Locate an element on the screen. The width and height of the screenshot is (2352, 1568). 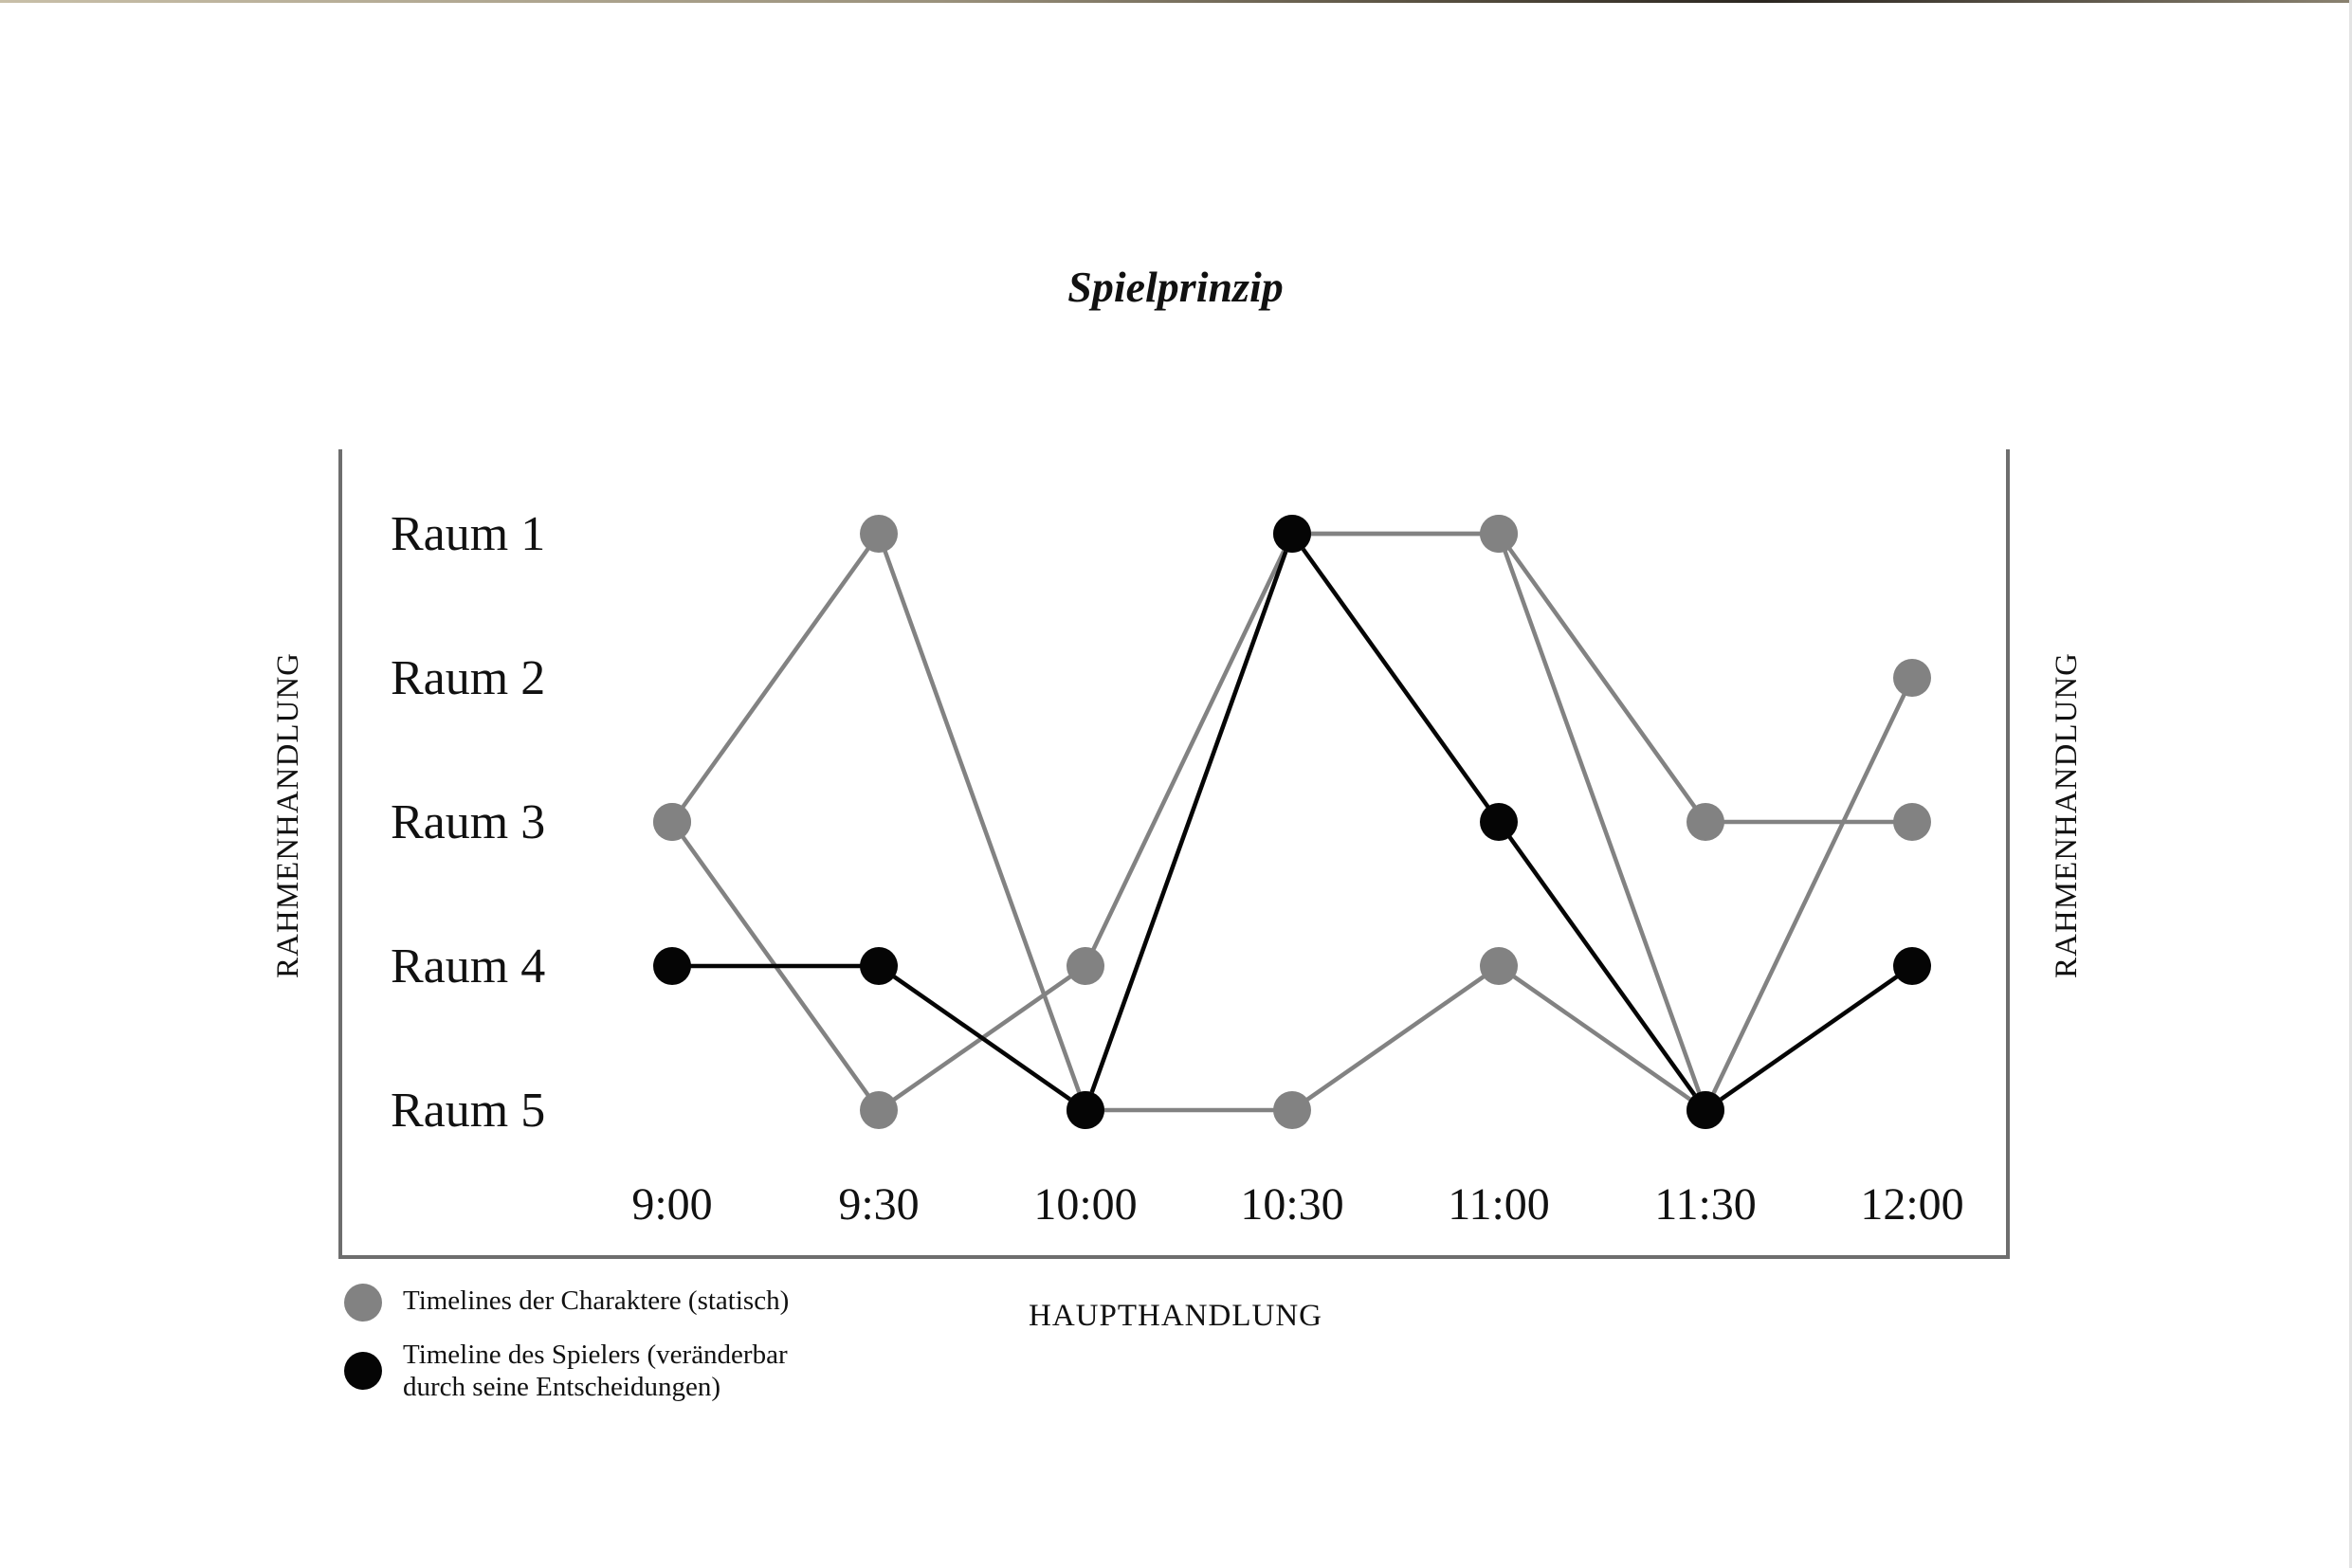
time-label-9-30: 9:30 is located at coordinates (878, 1204).